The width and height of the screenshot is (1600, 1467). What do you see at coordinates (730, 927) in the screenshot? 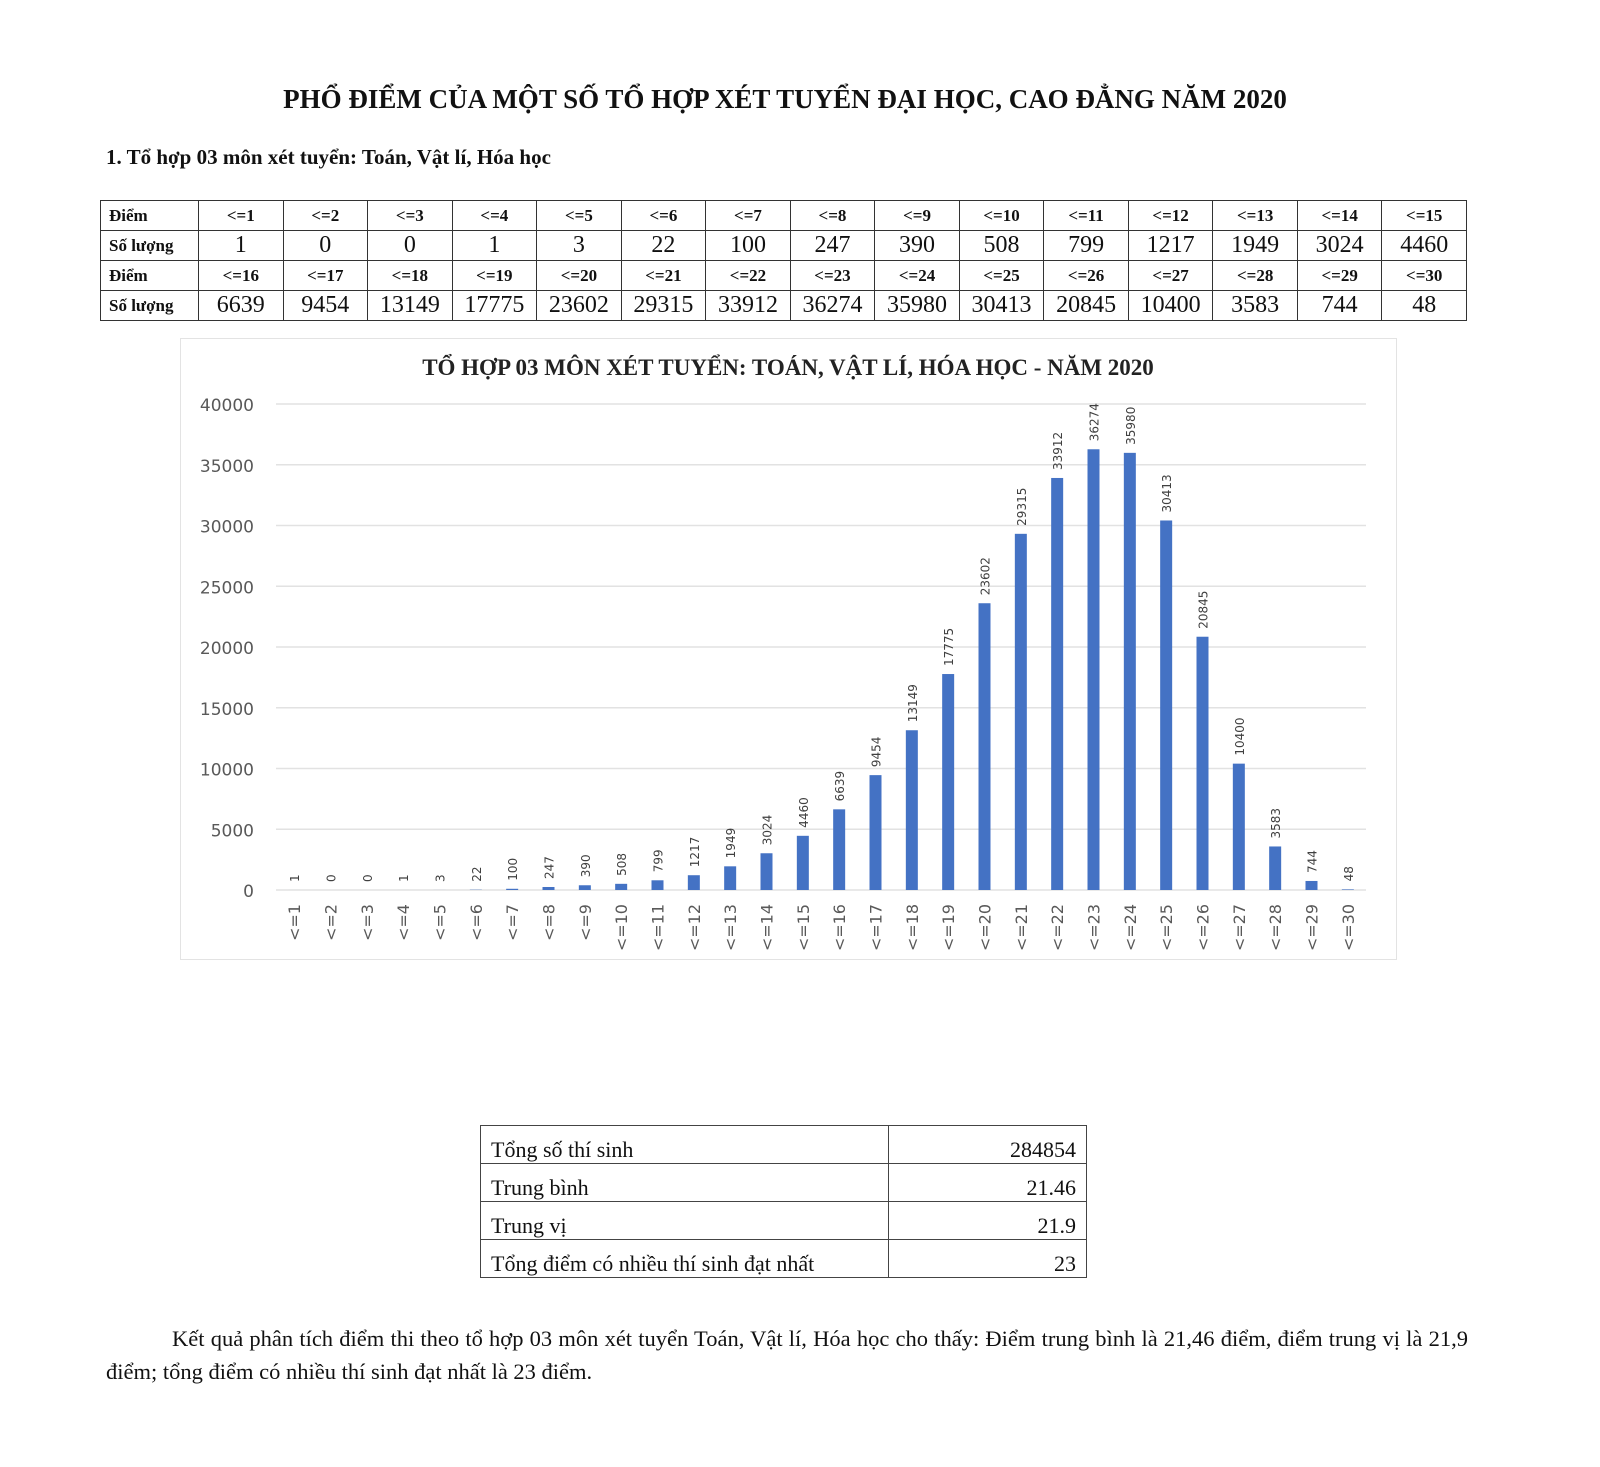
I see `x-tick-label: <=13` at bounding box center [730, 927].